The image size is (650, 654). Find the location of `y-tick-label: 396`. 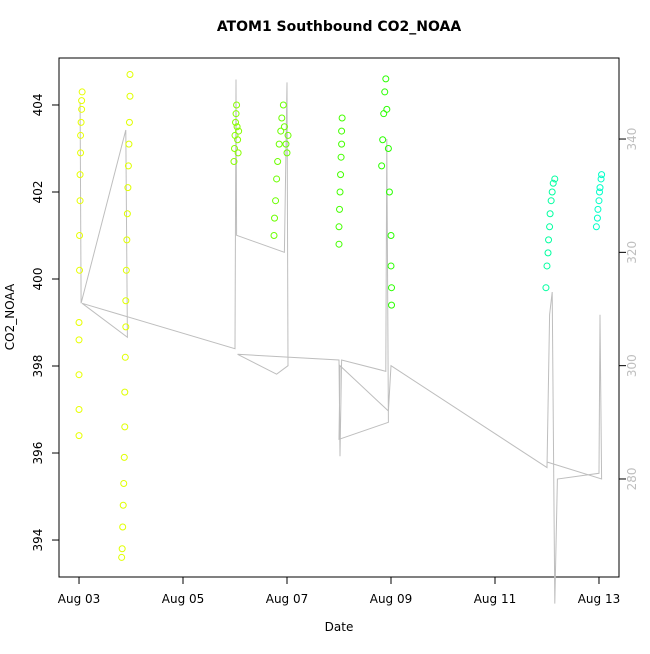

y-tick-label: 396 is located at coordinates (38, 453).